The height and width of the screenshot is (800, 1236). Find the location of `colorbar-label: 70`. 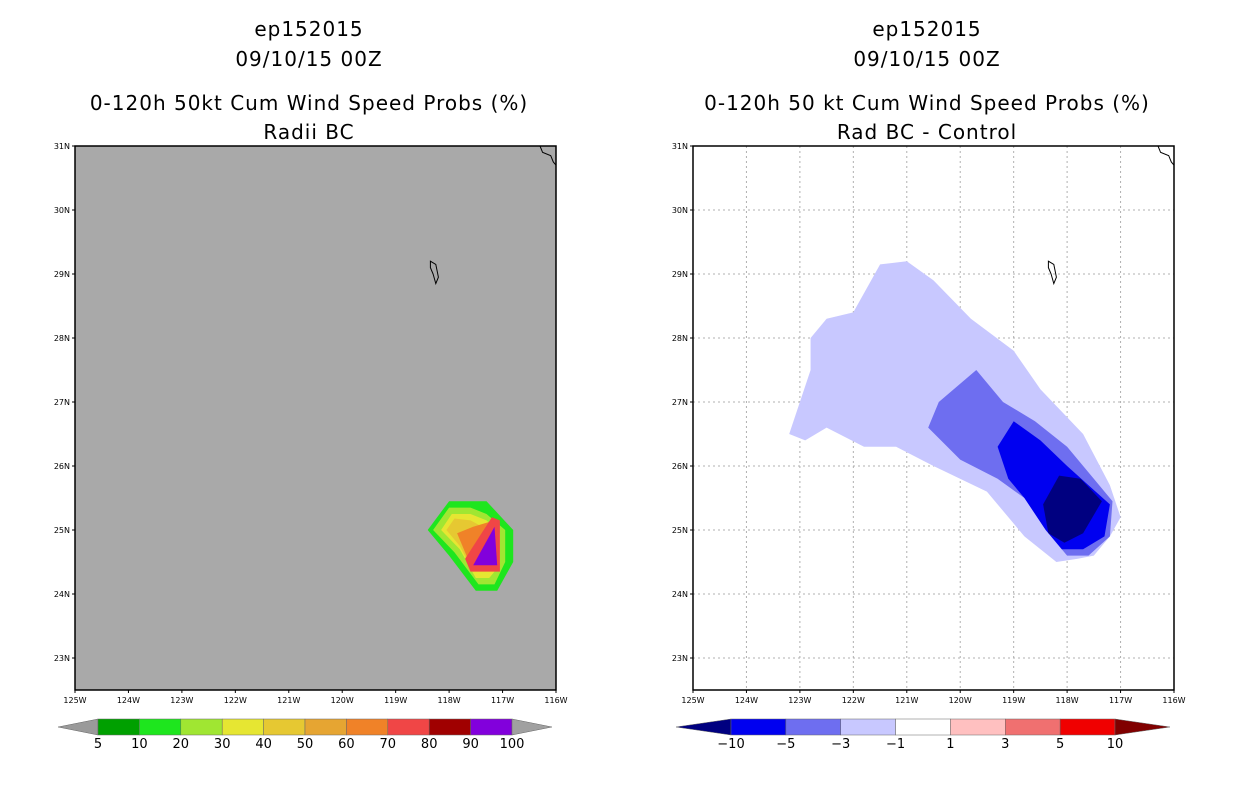

colorbar-label: 70 is located at coordinates (388, 744).